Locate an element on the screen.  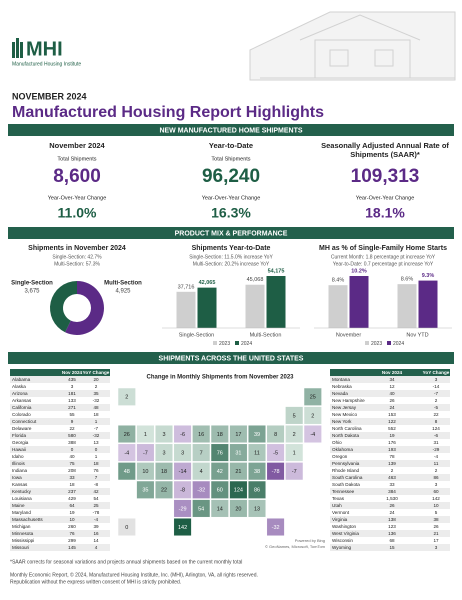
stat-value: 96,240 is located at coordinates (231, 176).